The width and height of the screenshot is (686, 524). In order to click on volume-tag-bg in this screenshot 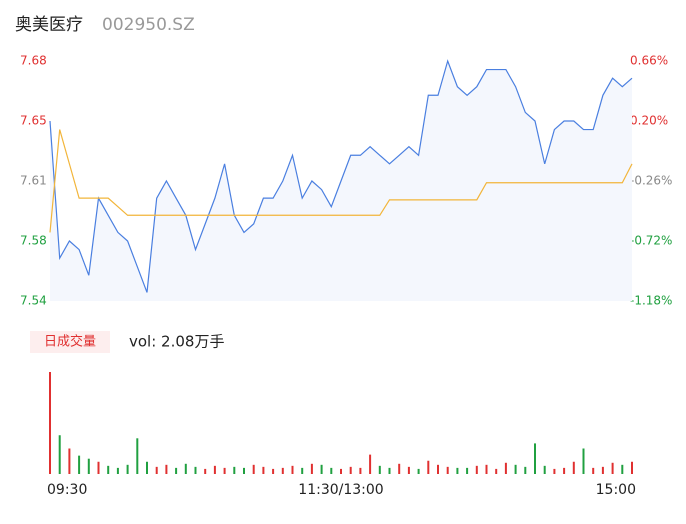, I will do `click(70, 342)`.